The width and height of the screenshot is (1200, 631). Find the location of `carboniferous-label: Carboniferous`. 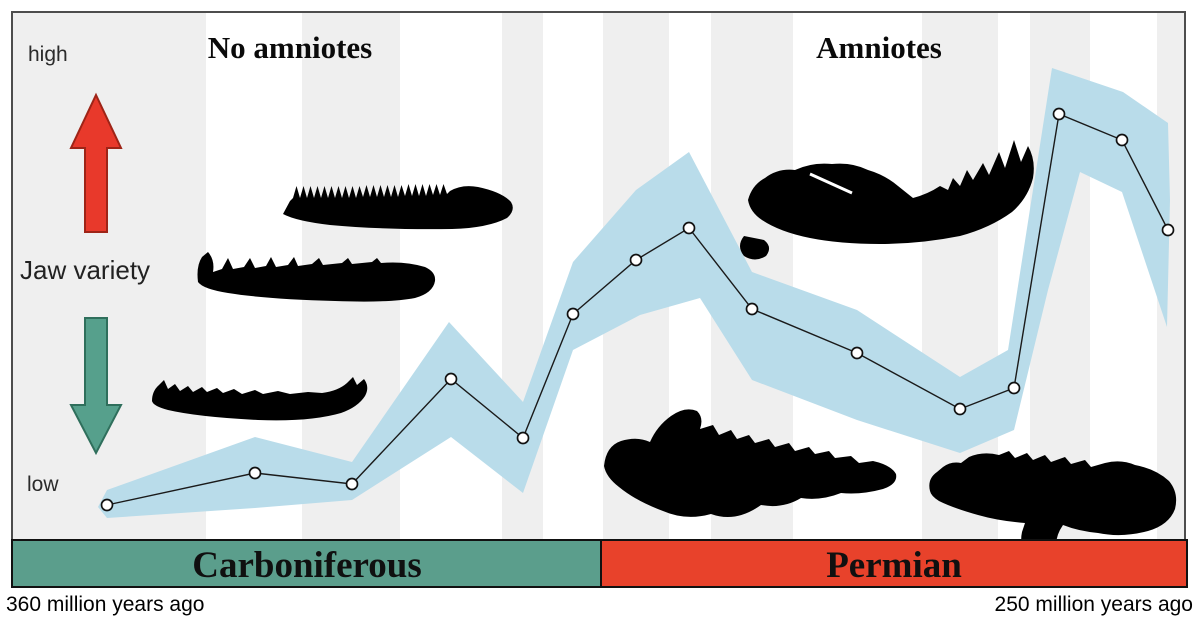

carboniferous-label: Carboniferous is located at coordinates (307, 565).